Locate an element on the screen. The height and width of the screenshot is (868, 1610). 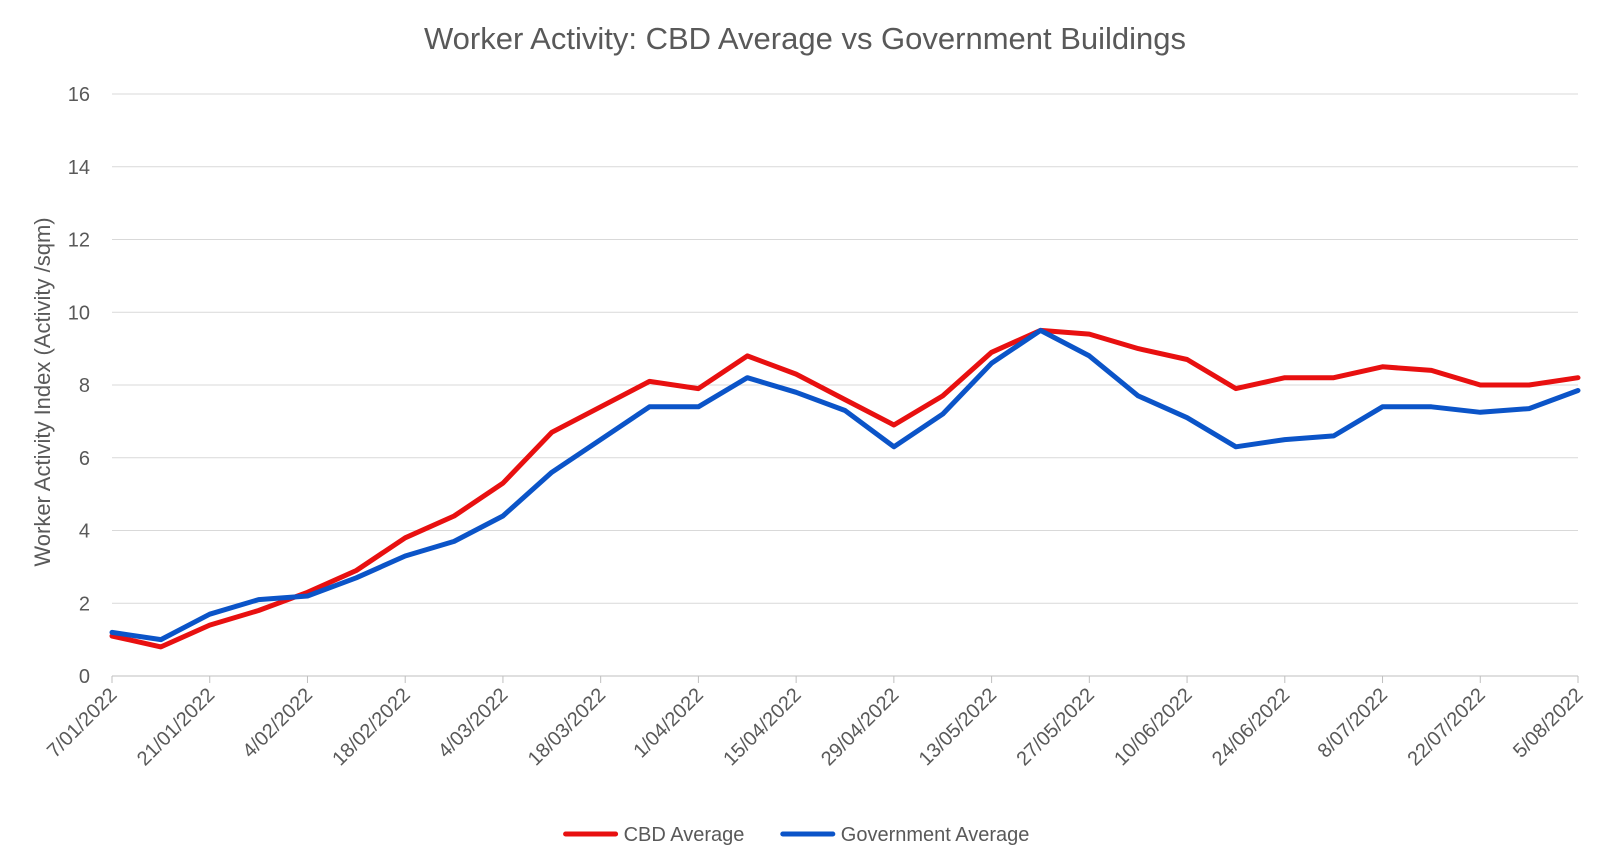
y-tick-label: 14 is located at coordinates (79, 168).